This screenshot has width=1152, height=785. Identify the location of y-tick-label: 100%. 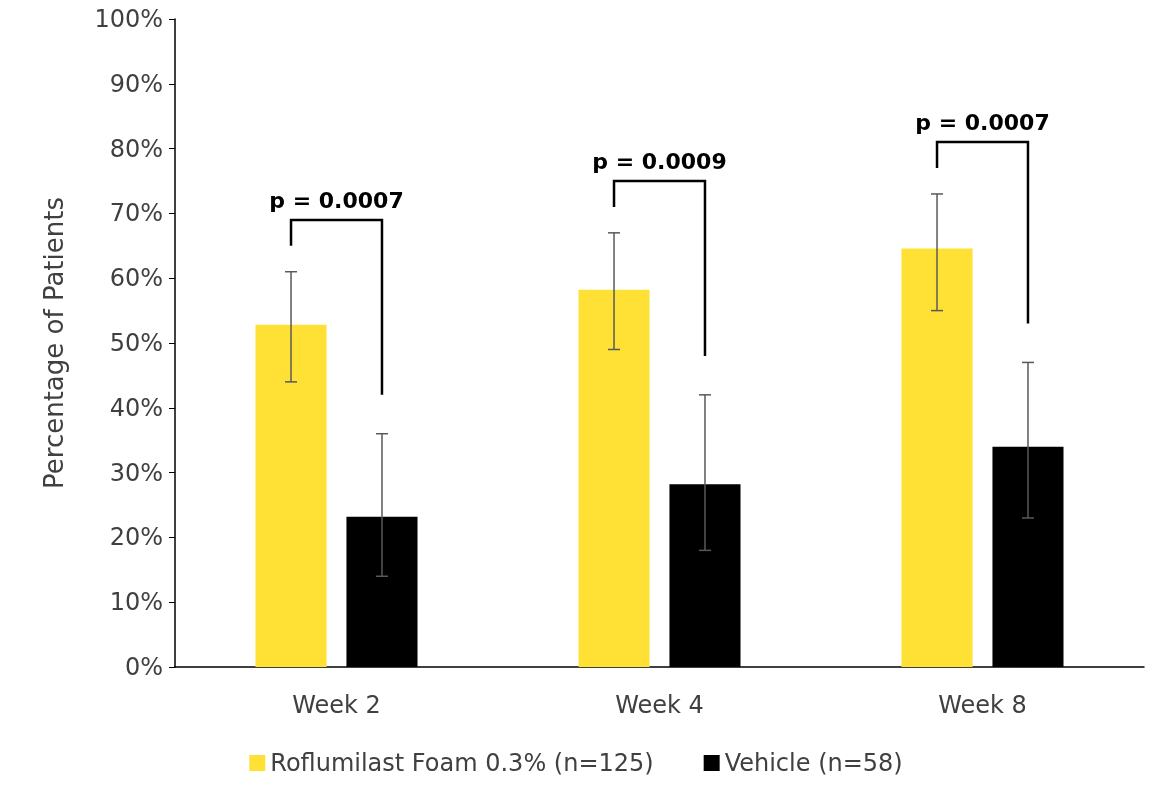
(128, 19).